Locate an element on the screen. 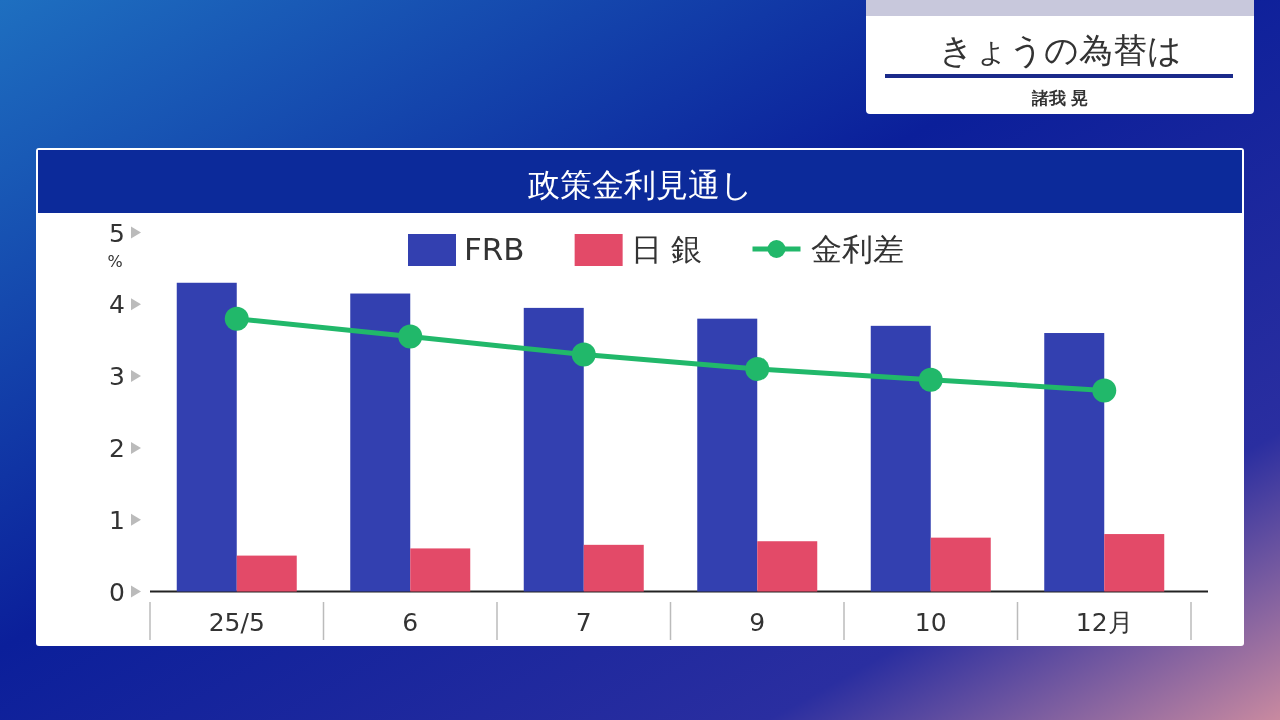  y-tick-label: 4 is located at coordinates (117, 305).